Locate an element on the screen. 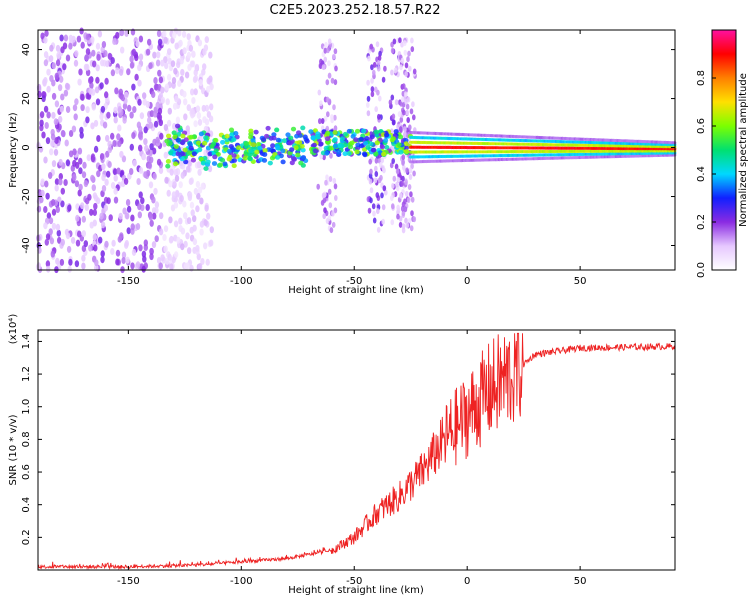  colorbar-tick-label: 0.6 is located at coordinates (701, 126).